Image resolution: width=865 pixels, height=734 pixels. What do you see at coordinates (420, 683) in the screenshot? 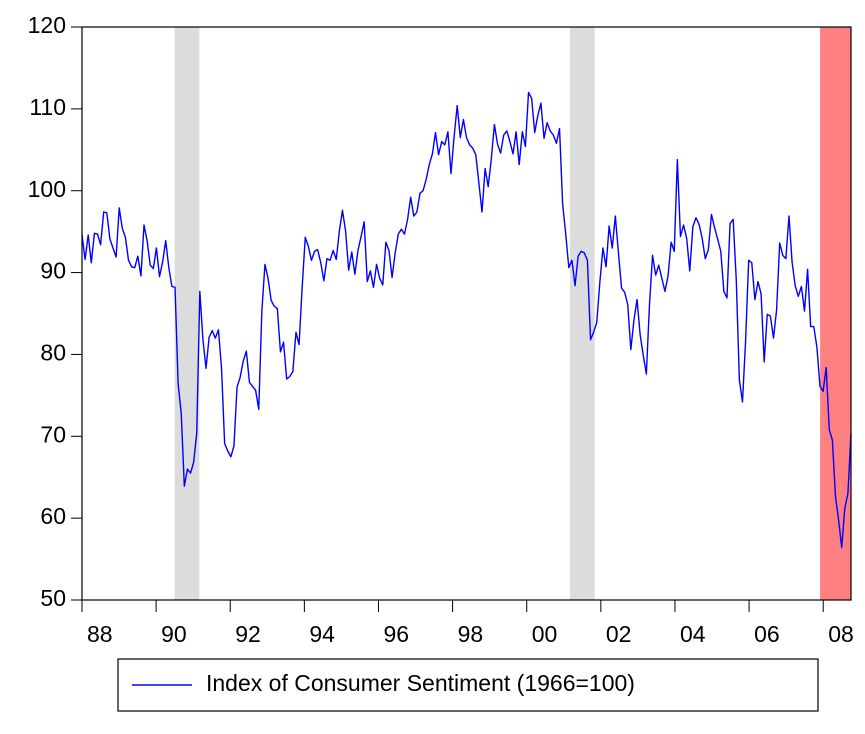
I see `legend-label: Index of Consumer Sentiment (1966=100)` at bounding box center [420, 683].